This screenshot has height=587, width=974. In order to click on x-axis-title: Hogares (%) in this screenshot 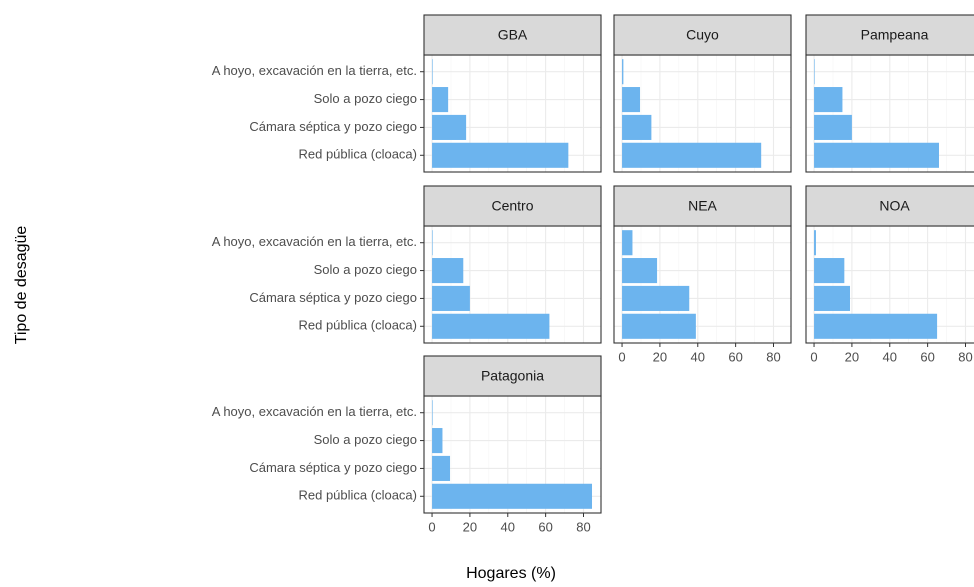, I will do `click(511, 573)`.